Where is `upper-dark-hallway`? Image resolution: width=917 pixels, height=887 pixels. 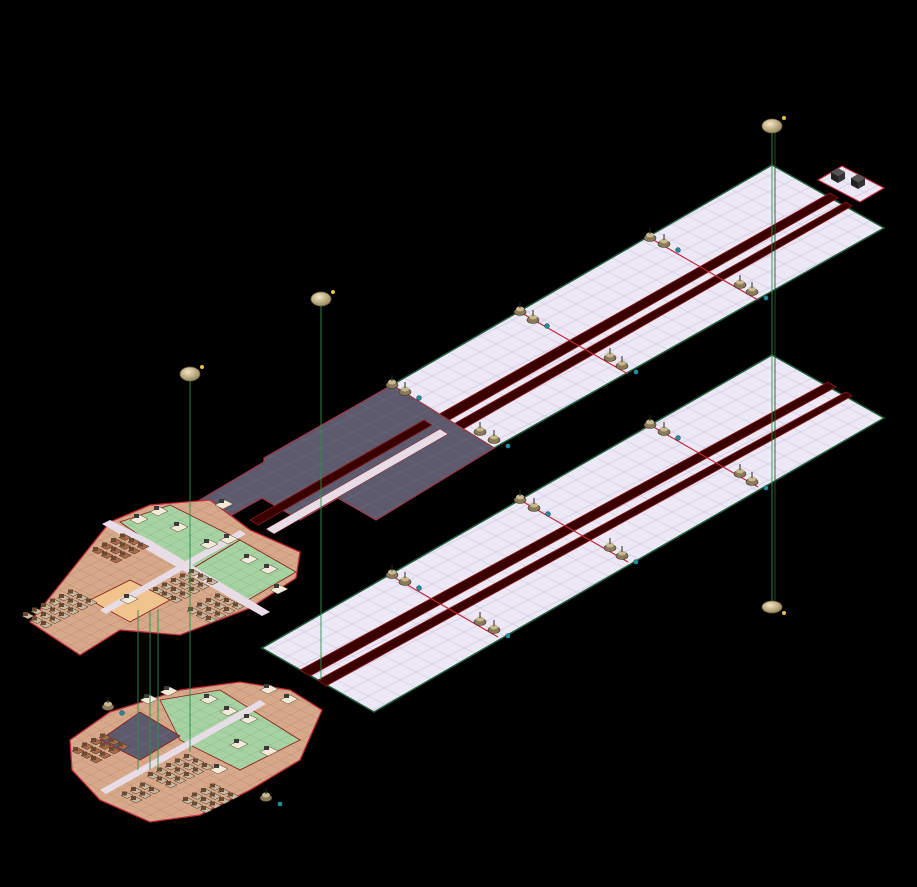 upper-dark-hallway is located at coordinates (347, 459).